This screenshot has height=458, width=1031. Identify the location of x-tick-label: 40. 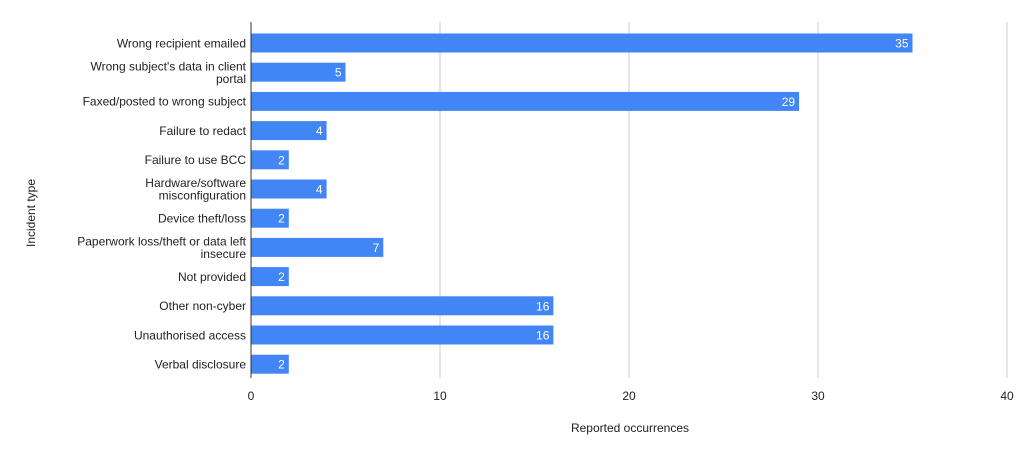
(1007, 396).